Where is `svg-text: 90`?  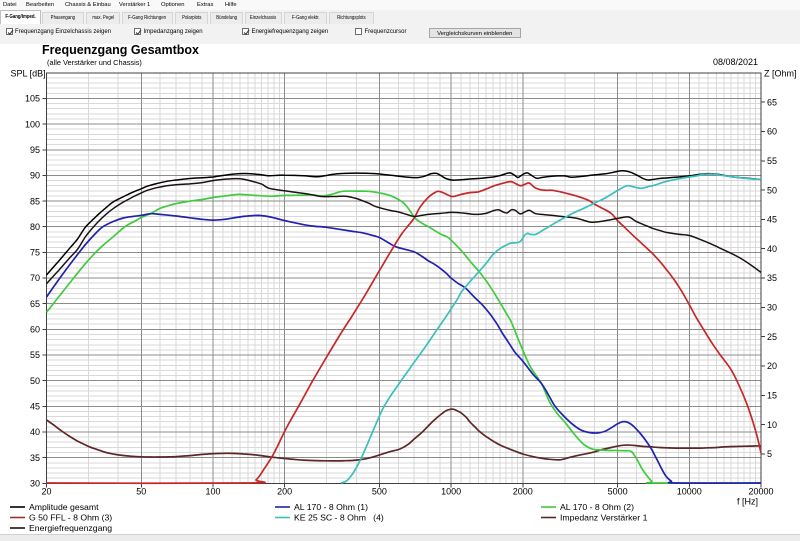
svg-text: 90 is located at coordinates (35, 176).